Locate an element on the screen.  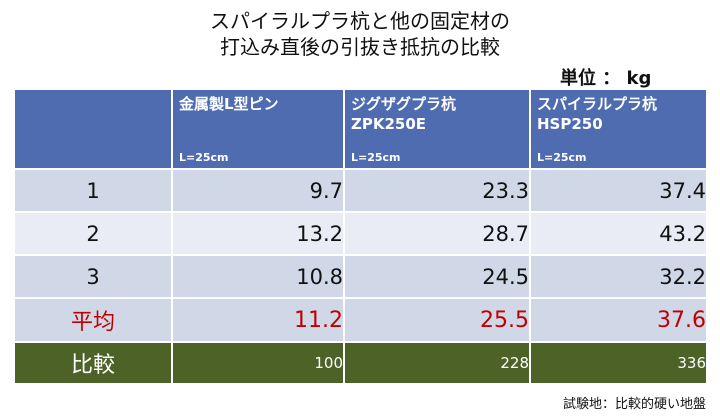
header-name: ジグザグプラ杭 is located at coordinates (404, 104).